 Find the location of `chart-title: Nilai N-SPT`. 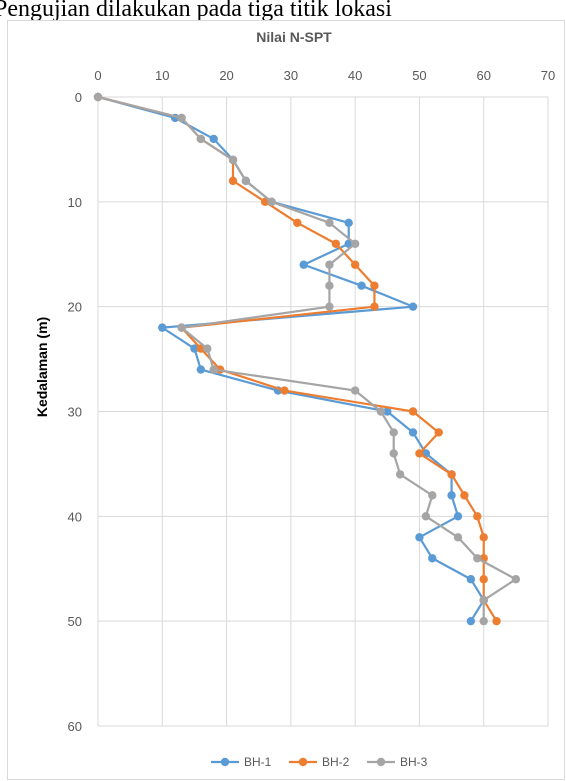

chart-title: Nilai N-SPT is located at coordinates (294, 37).